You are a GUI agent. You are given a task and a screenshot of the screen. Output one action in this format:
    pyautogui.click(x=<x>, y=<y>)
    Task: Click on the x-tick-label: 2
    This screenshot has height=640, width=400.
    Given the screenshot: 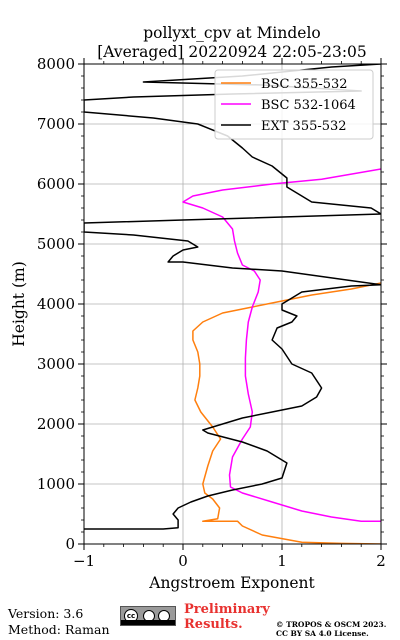 What is the action you would take?
    pyautogui.click(x=381, y=561)
    